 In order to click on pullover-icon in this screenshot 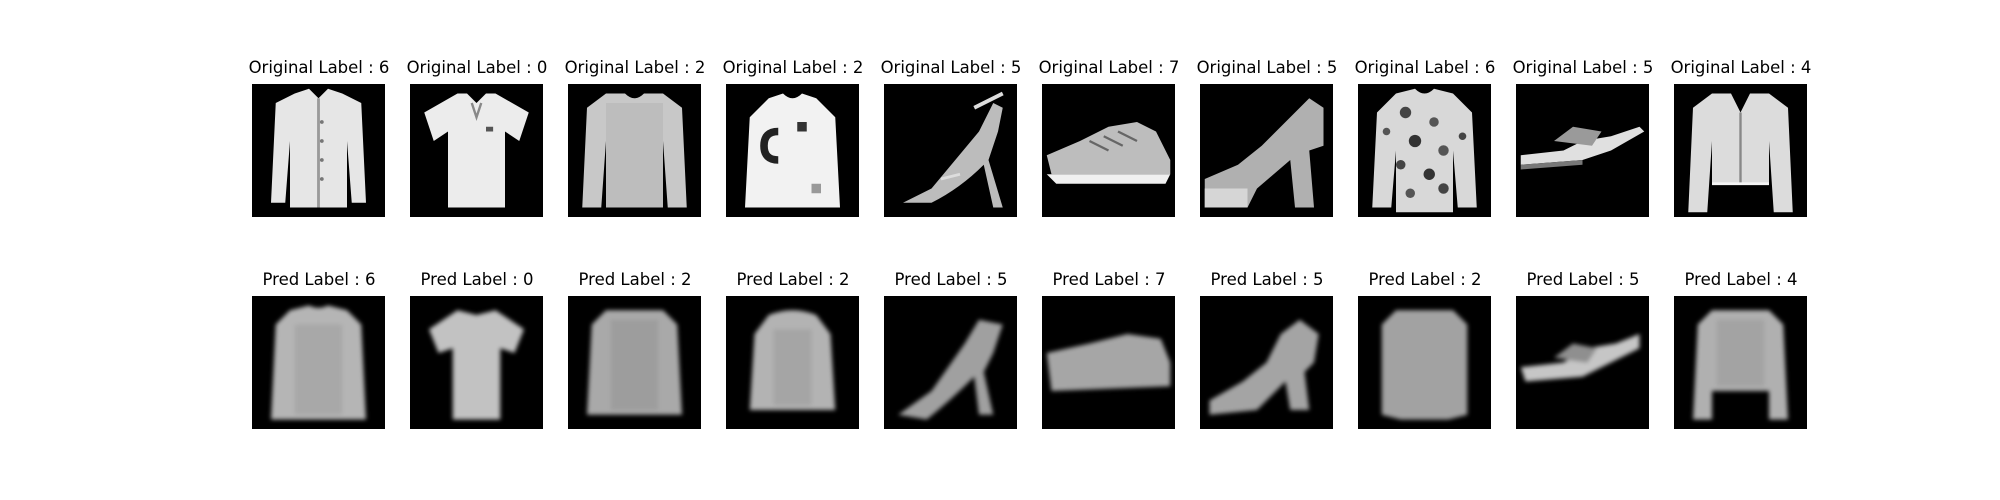, I will do `click(634, 150)`.